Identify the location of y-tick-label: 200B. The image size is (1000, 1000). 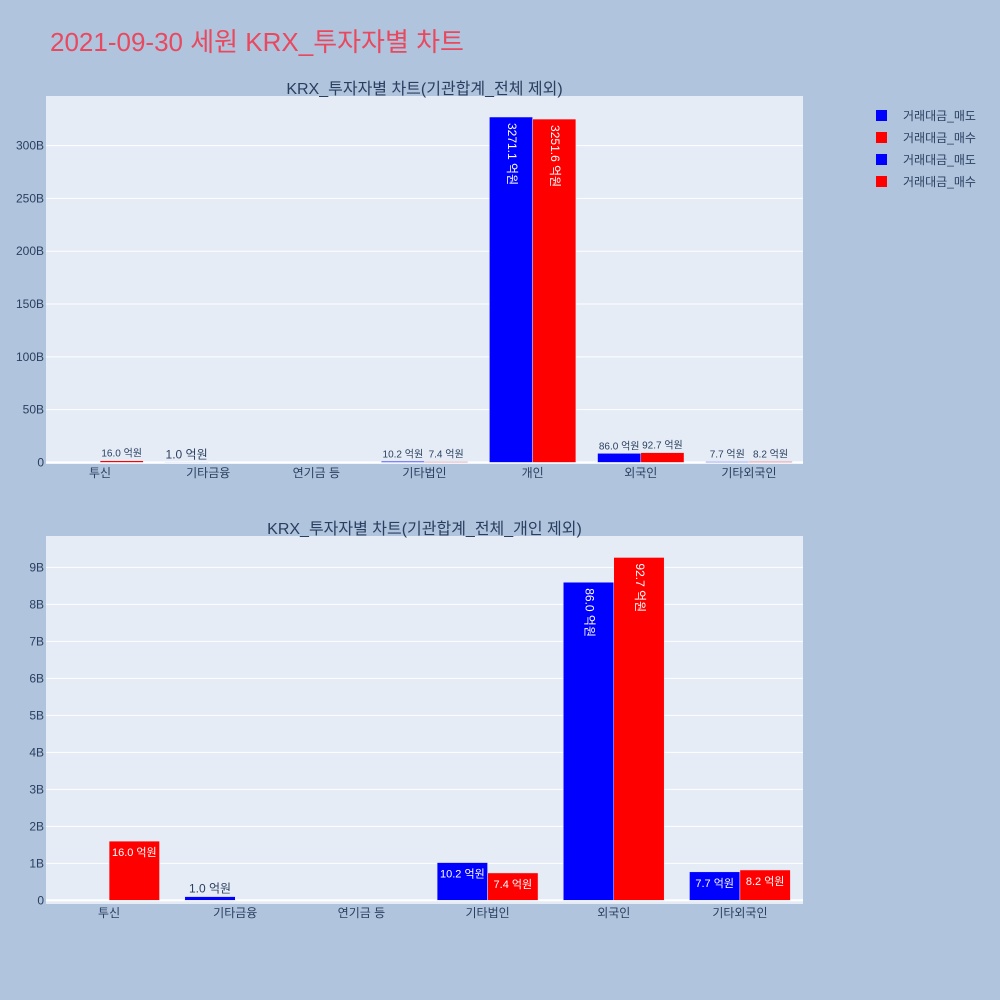
(30, 251).